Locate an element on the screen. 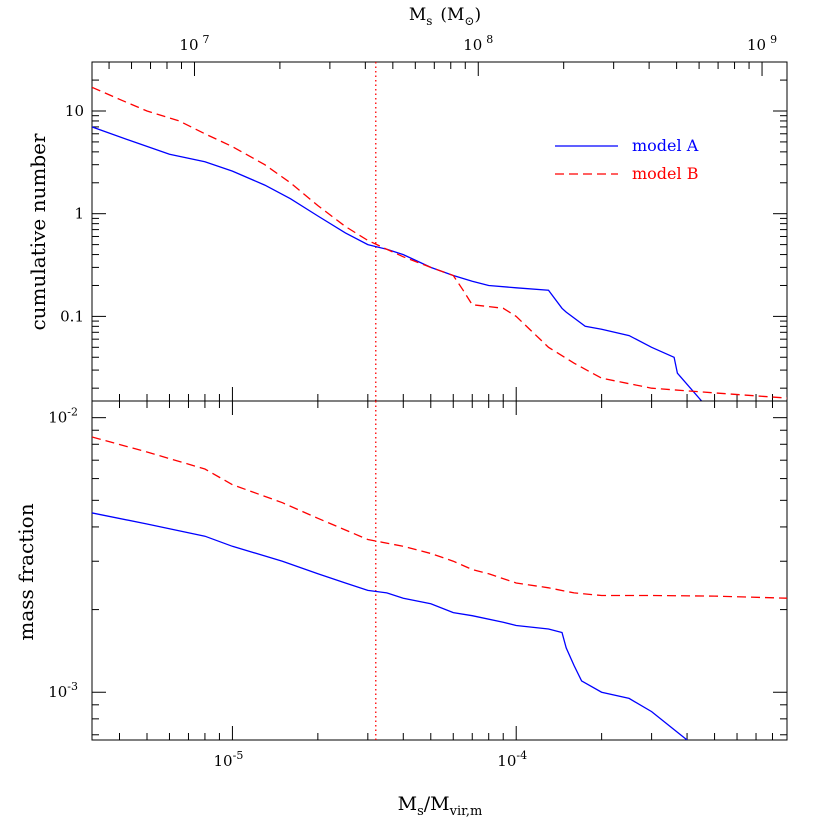 The image size is (830, 830). top-tick-label: 10 7 is located at coordinates (194, 43).